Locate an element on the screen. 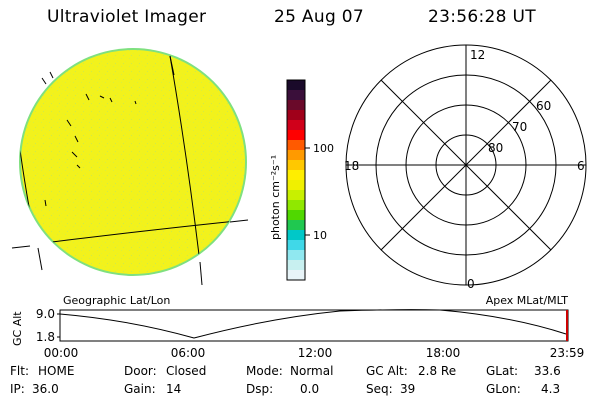  gc-alt-value: 2.8 Re is located at coordinates (437, 371).